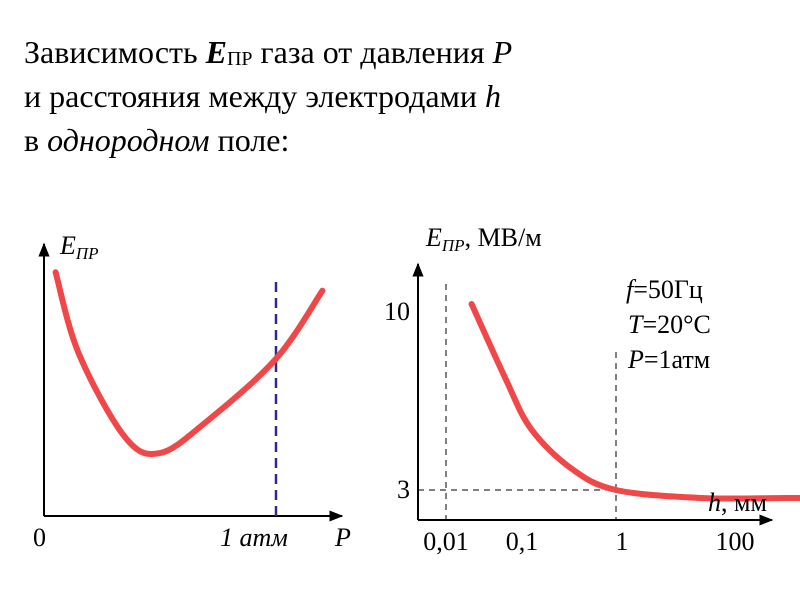  What do you see at coordinates (446, 541) in the screenshot?
I see `right-x-tick-001: 0,01` at bounding box center [446, 541].